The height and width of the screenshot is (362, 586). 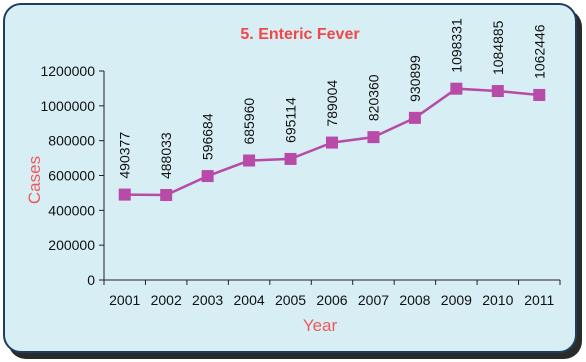 I want to click on data-label: 488033, so click(x=166, y=155).